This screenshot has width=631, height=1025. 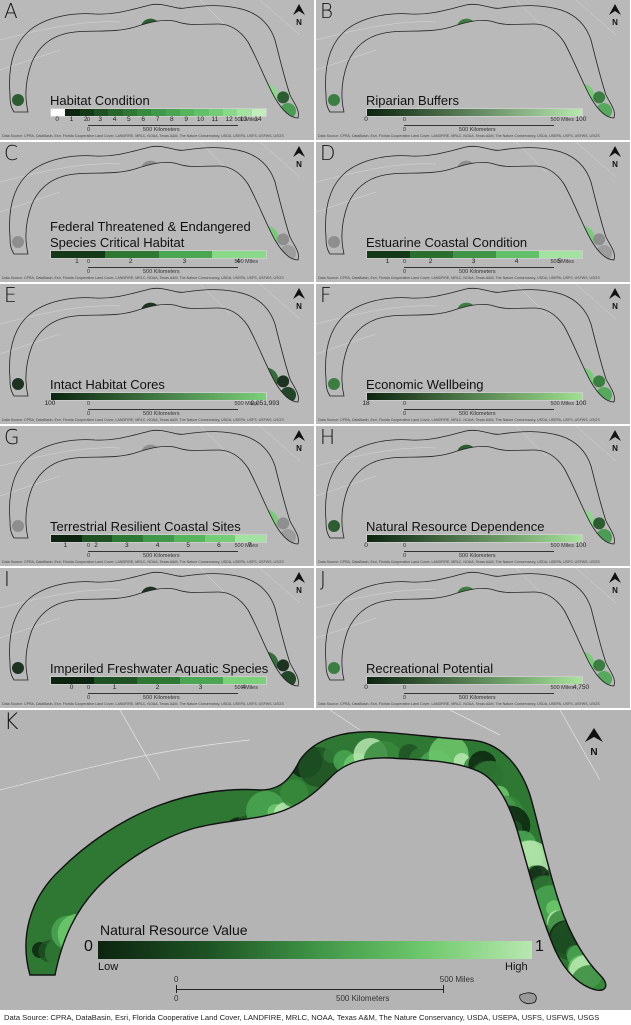 What do you see at coordinates (265, 403) in the screenshot?
I see `legend-tick-label: 2,051,993` at bounding box center [265, 403].